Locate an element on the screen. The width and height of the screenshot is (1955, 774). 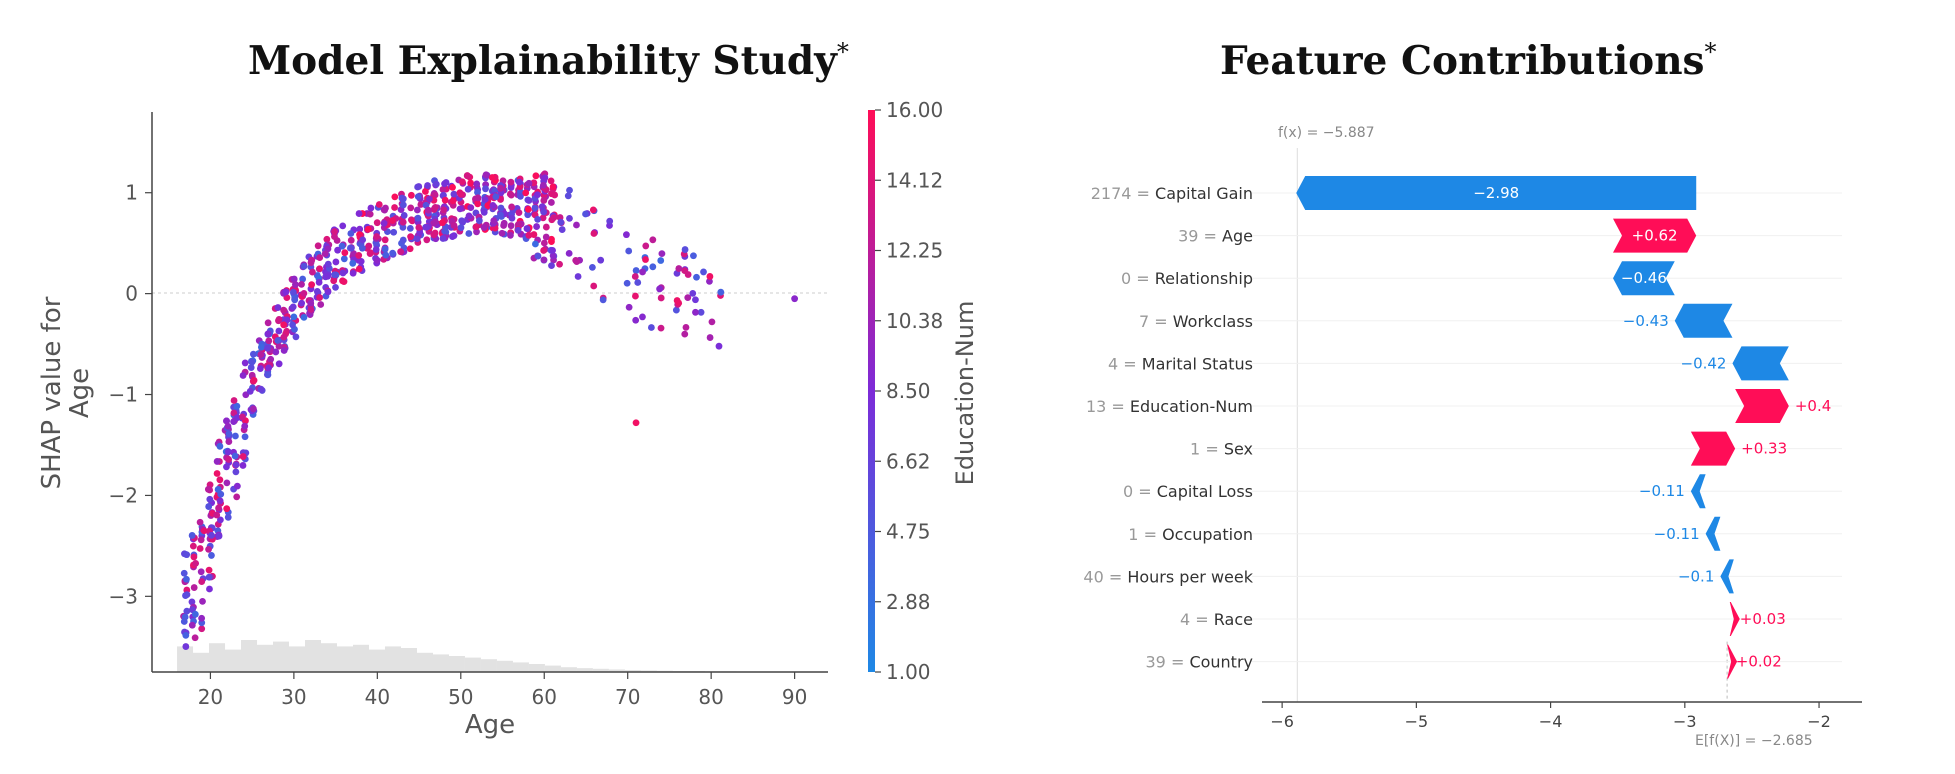
wf-x-tick-label: −6 is located at coordinates (1282, 721).